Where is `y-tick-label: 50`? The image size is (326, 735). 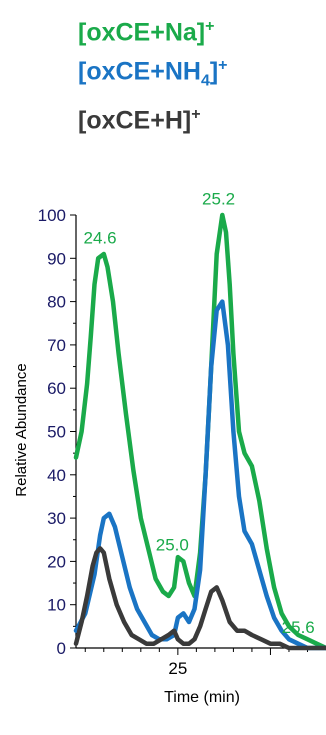
y-tick-label: 50 is located at coordinates (56, 432).